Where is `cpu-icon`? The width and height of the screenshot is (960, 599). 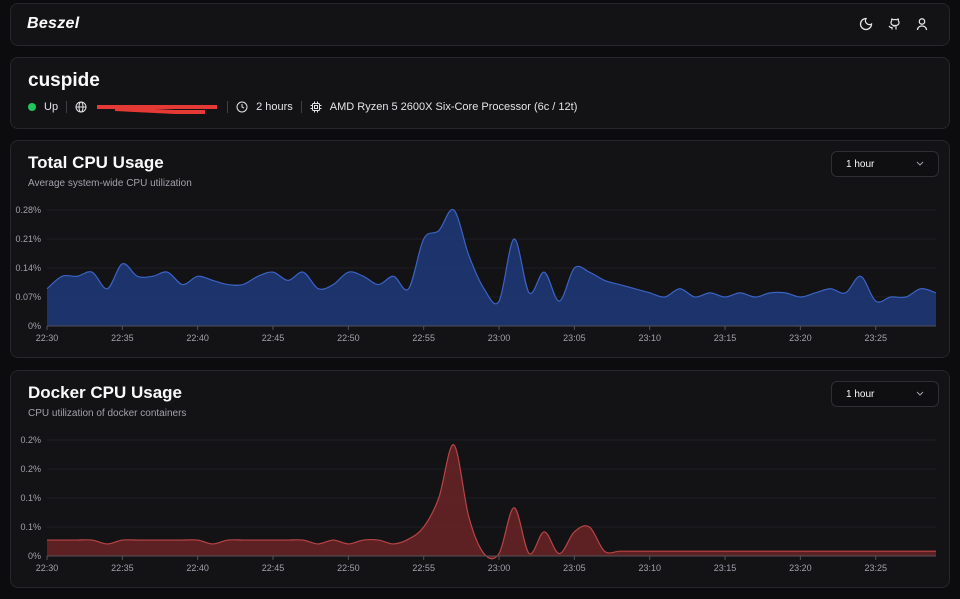
cpu-icon is located at coordinates (316, 107).